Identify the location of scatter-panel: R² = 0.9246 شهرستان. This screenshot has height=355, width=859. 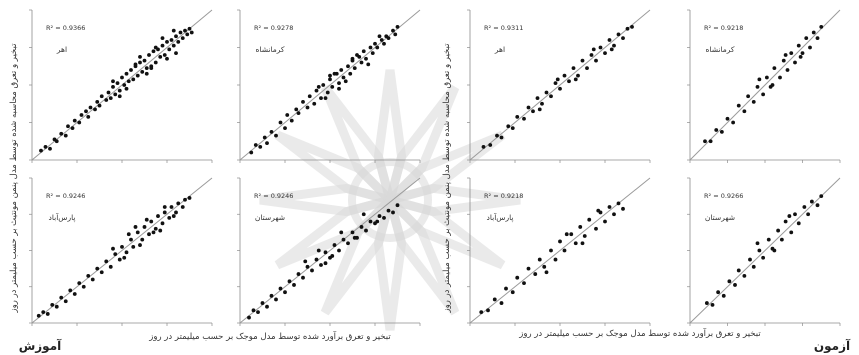
(329, 251).